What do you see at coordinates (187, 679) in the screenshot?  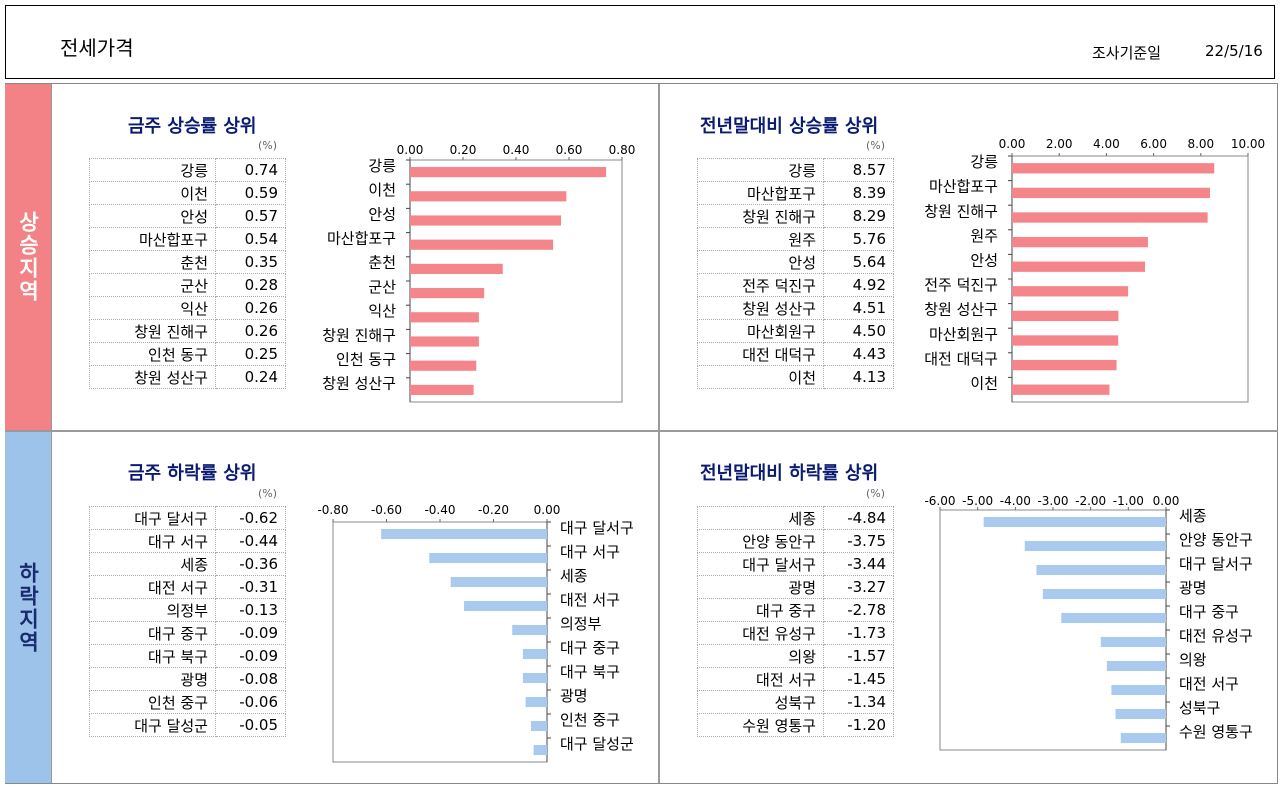 I see `table-row: 광명 -0.08` at bounding box center [187, 679].